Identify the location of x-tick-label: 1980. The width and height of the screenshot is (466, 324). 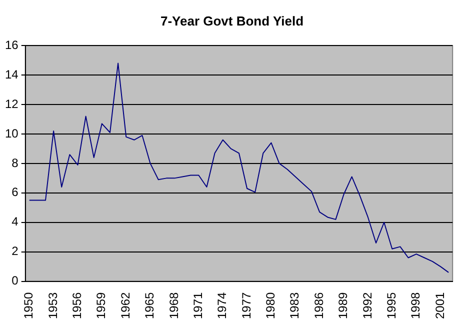
(271, 306).